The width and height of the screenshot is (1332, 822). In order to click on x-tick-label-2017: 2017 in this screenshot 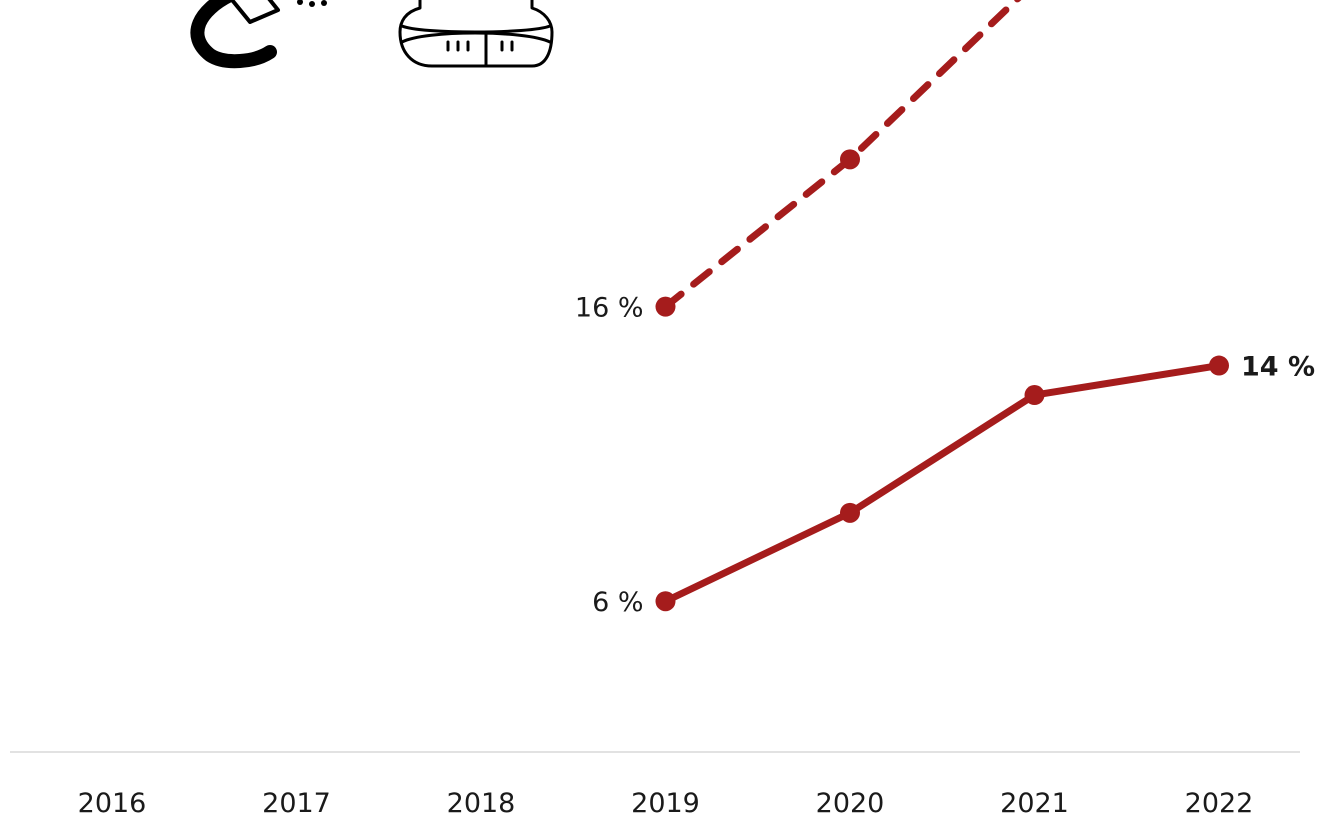, I will do `click(296, 803)`.